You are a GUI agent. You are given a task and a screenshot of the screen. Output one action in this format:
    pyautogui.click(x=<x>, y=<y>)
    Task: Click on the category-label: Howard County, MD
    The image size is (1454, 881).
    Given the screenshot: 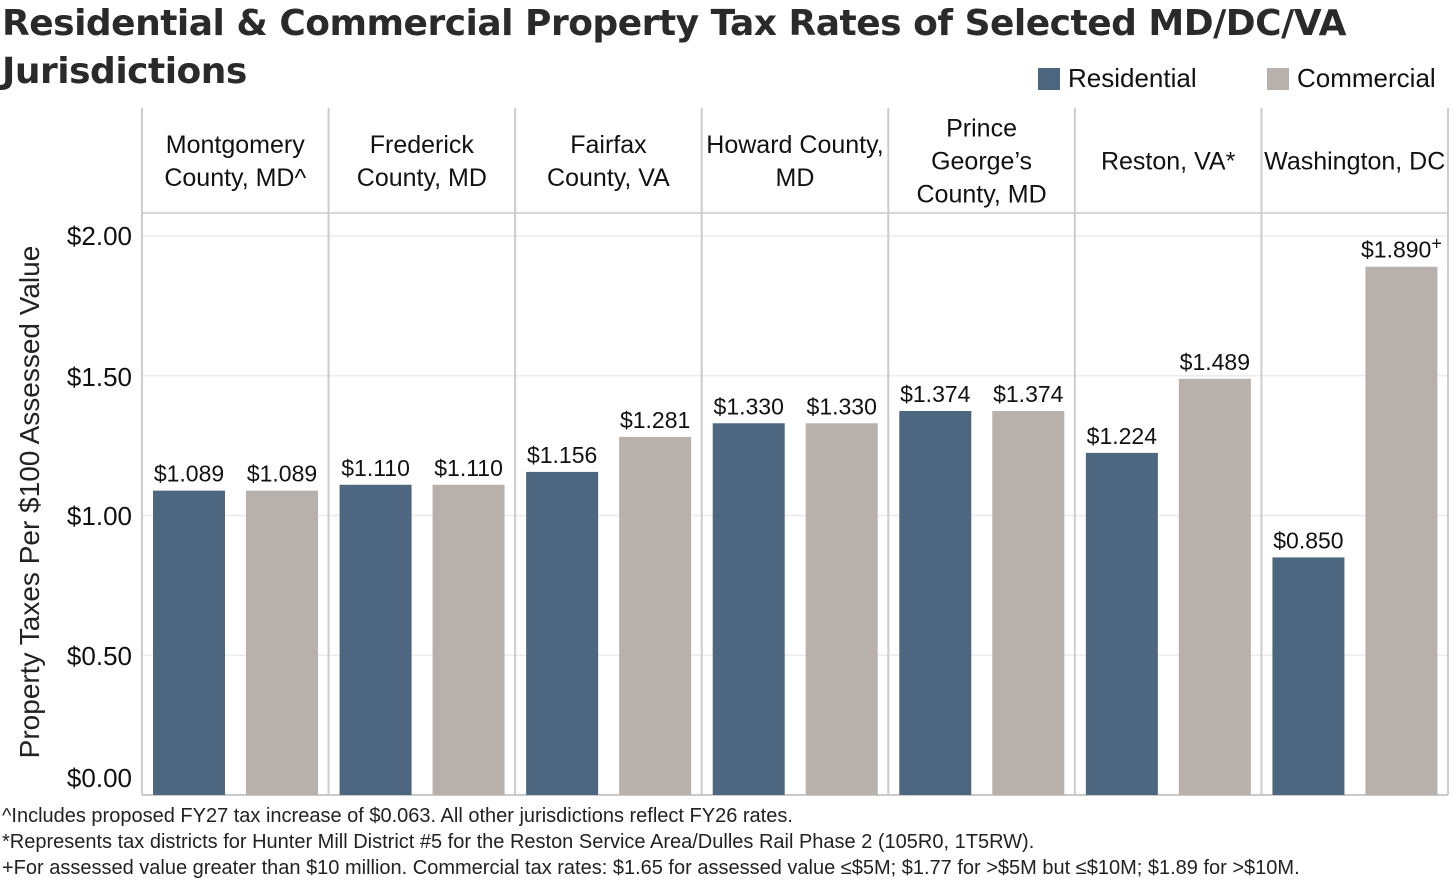 What is the action you would take?
    pyautogui.click(x=794, y=161)
    